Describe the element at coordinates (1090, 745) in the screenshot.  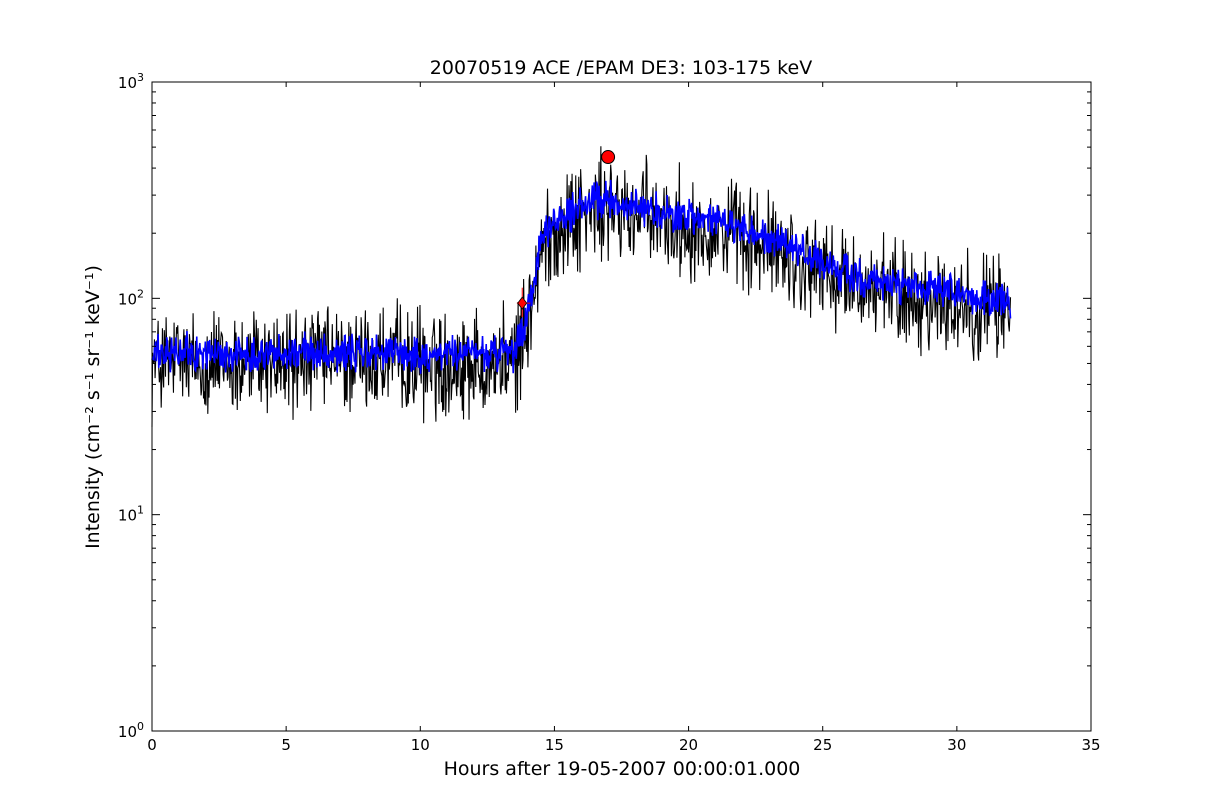
I see `x-tick-label: 35` at that location.